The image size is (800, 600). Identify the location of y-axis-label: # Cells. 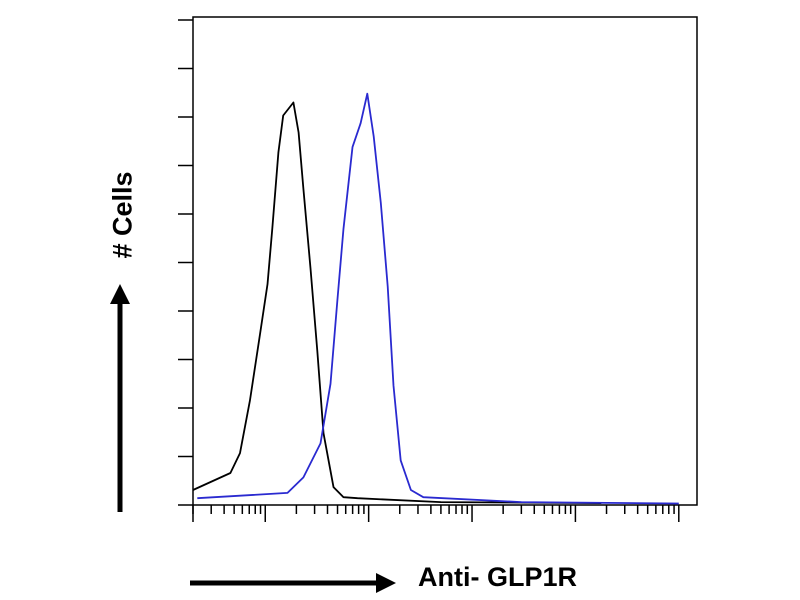
(123, 215).